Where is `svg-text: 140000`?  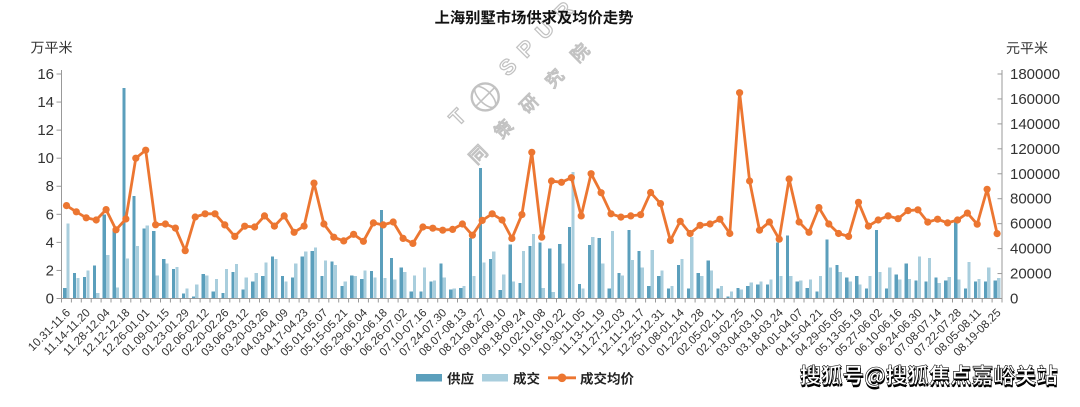
svg-text: 140000 is located at coordinates (1035, 124).